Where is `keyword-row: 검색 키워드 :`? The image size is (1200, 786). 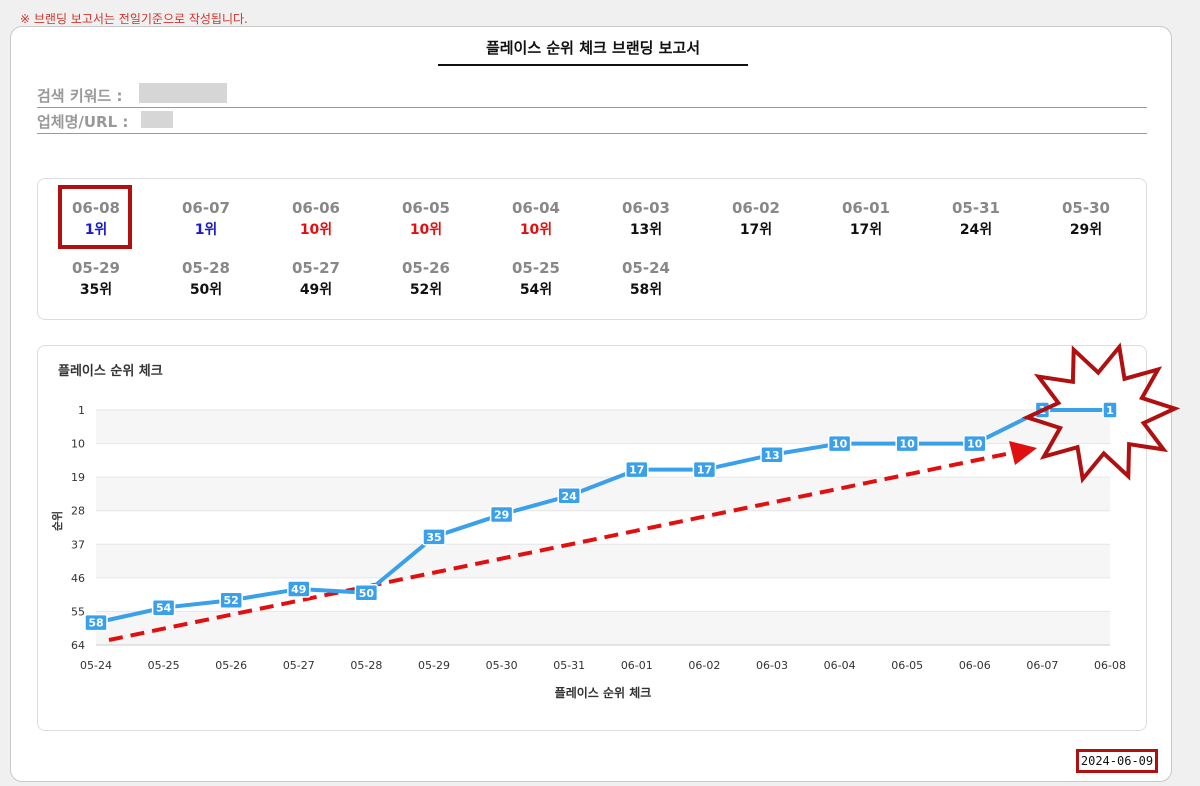
keyword-row: 검색 키워드 : is located at coordinates (592, 95).